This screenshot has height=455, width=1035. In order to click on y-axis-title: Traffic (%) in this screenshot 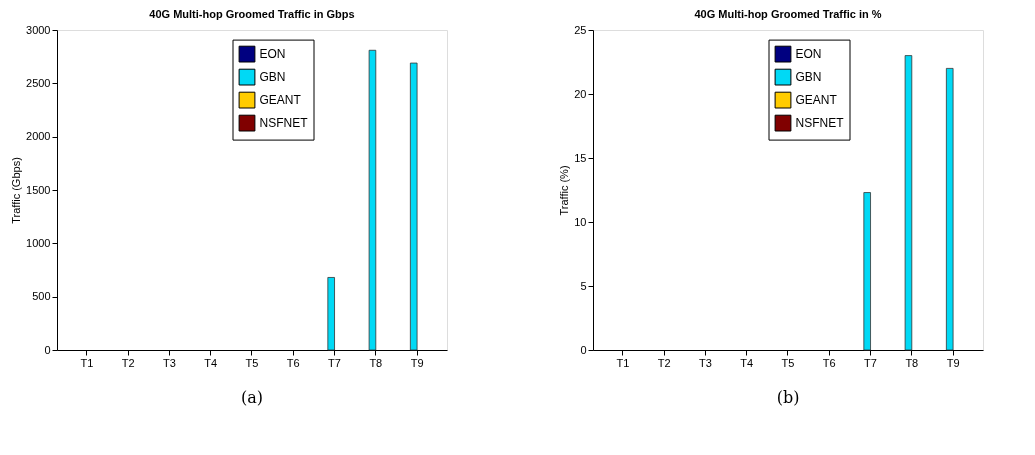, I will do `click(564, 190)`.